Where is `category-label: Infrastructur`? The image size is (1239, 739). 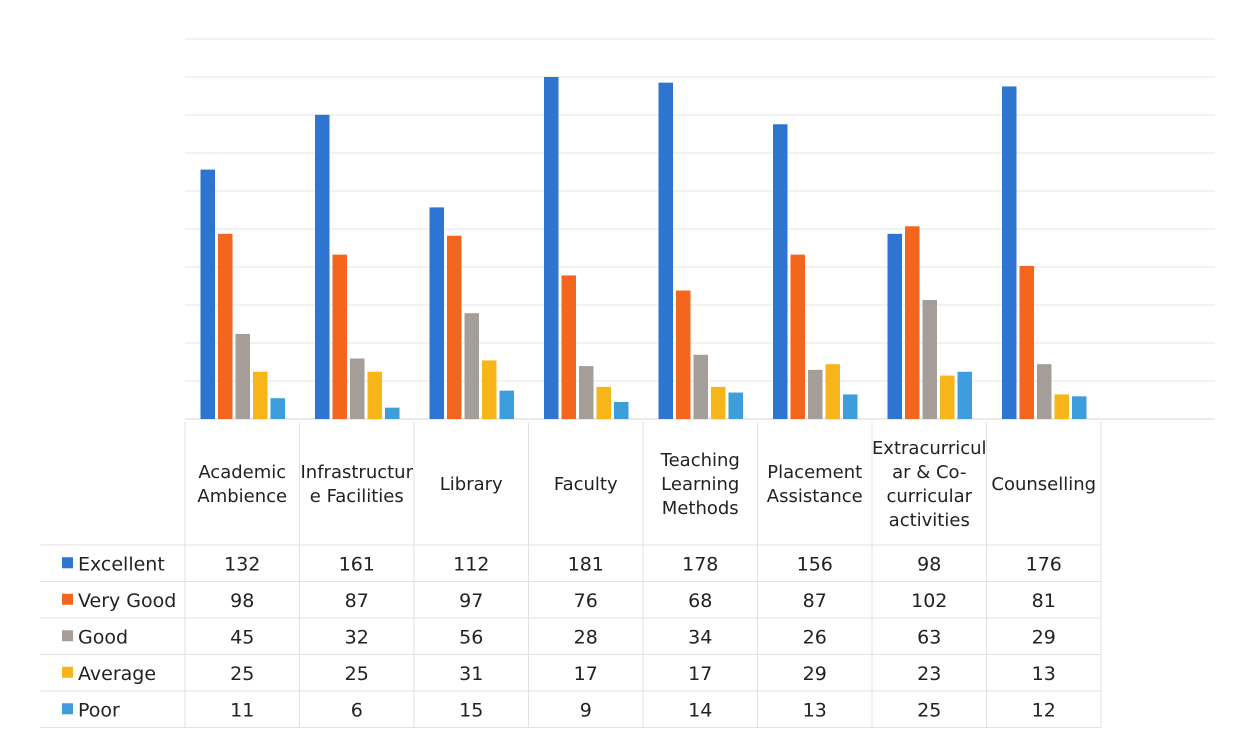
category-label: Infrastructur is located at coordinates (357, 472).